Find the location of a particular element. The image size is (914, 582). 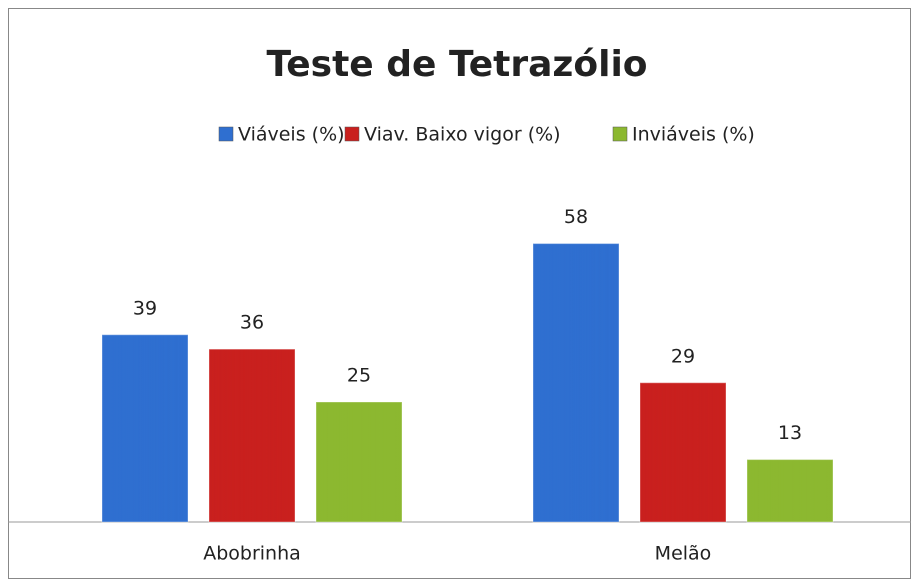

data-label: 25 is located at coordinates (359, 376).